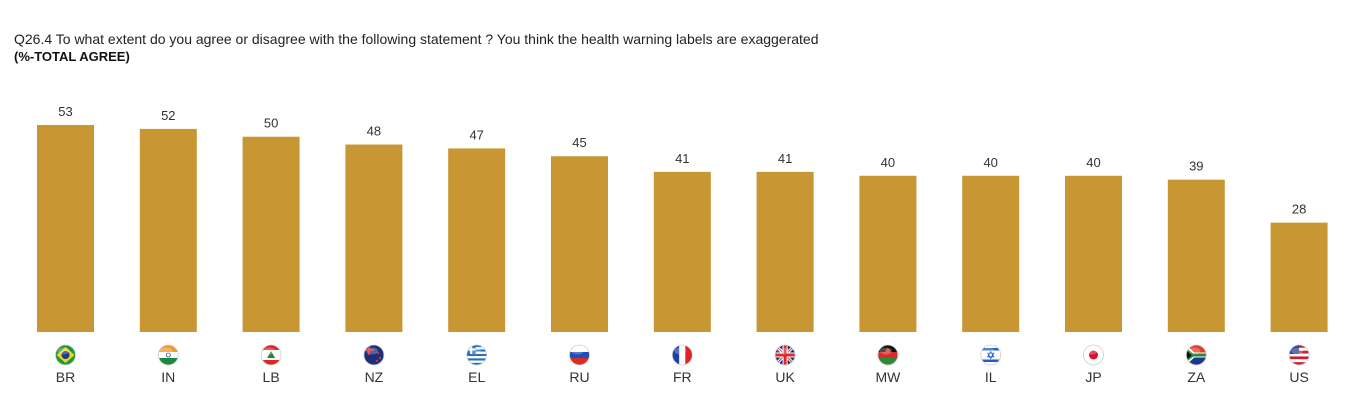 The height and width of the screenshot is (400, 1367). I want to click on value-label-fr: 41, so click(682, 158).